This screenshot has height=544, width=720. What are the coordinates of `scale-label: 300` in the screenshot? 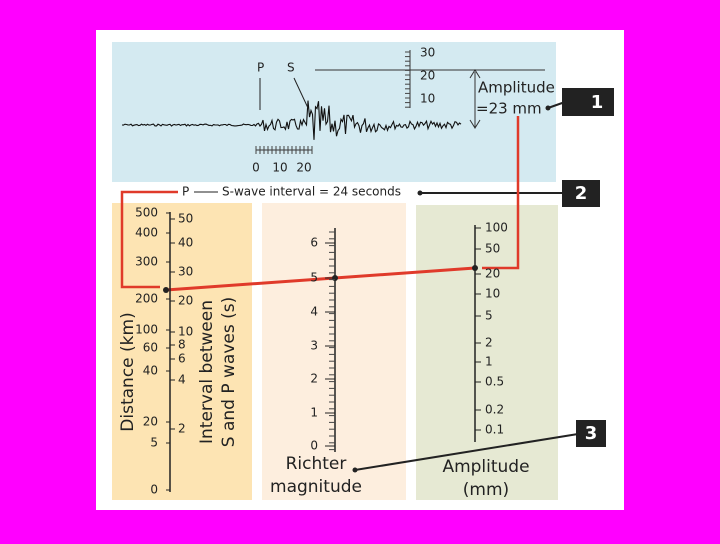 It's located at (146, 262).